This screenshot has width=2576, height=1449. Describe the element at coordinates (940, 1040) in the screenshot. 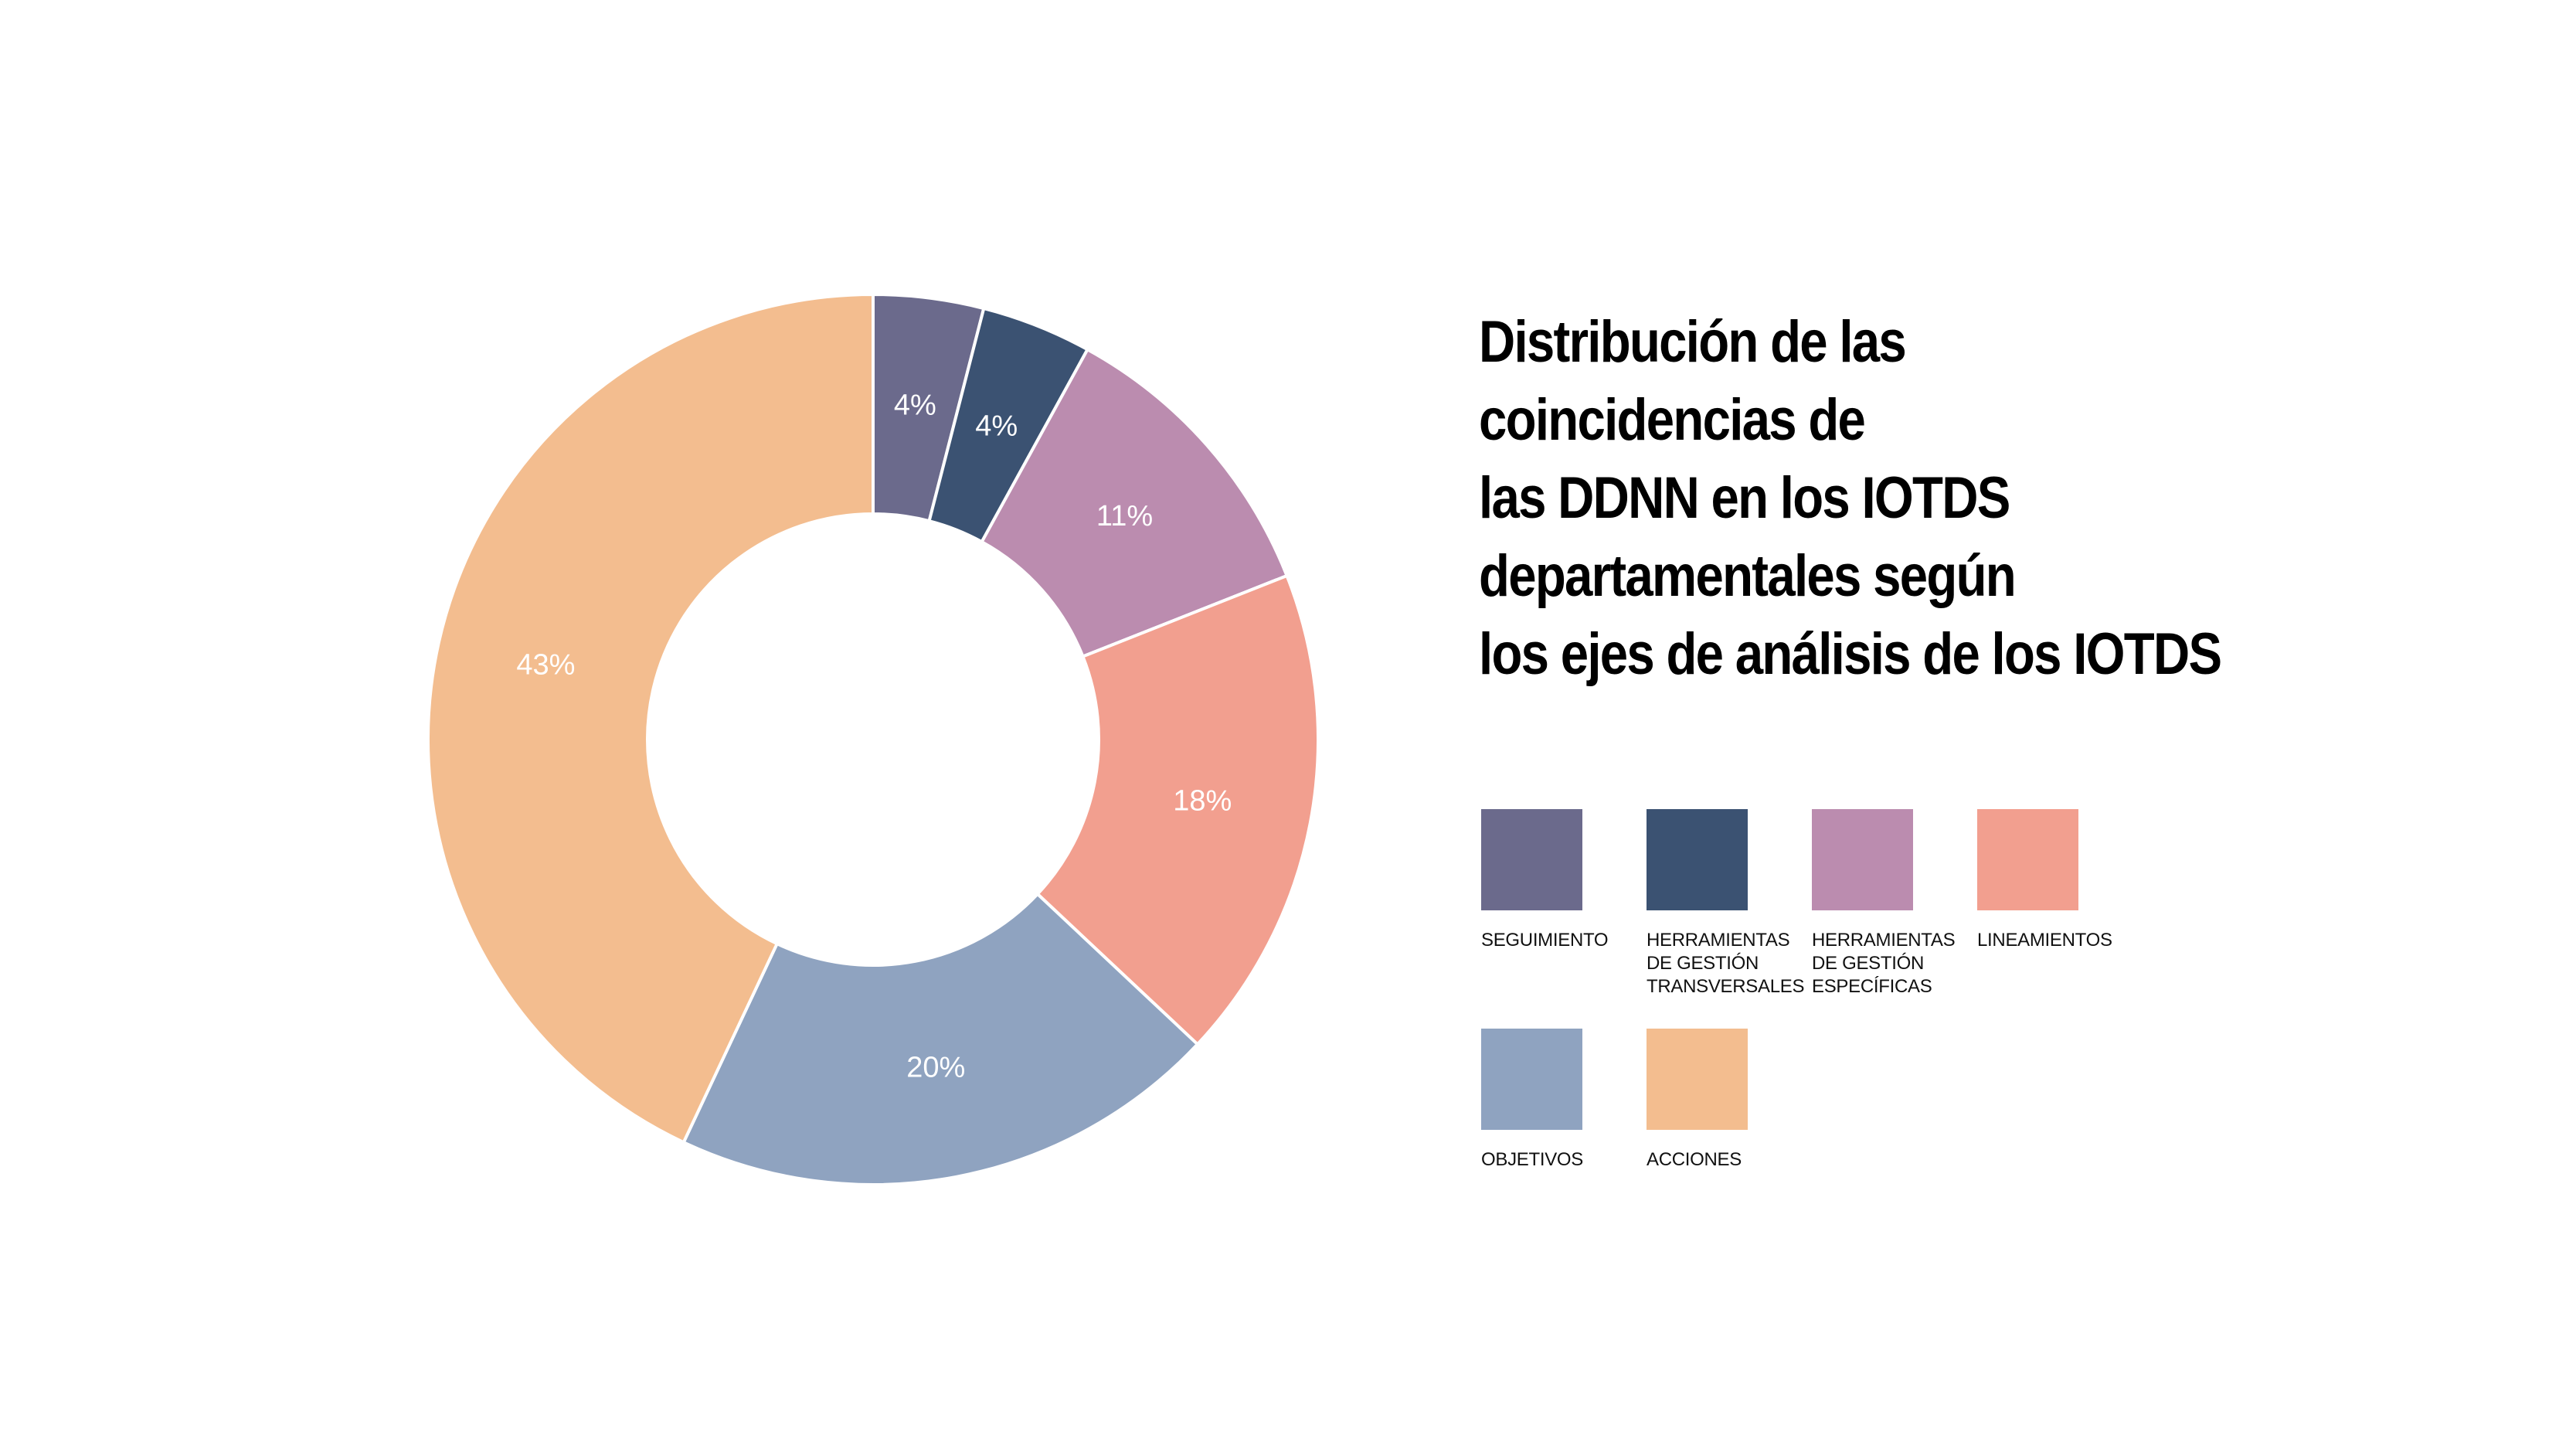

I see `donut-slice-objetivos` at that location.